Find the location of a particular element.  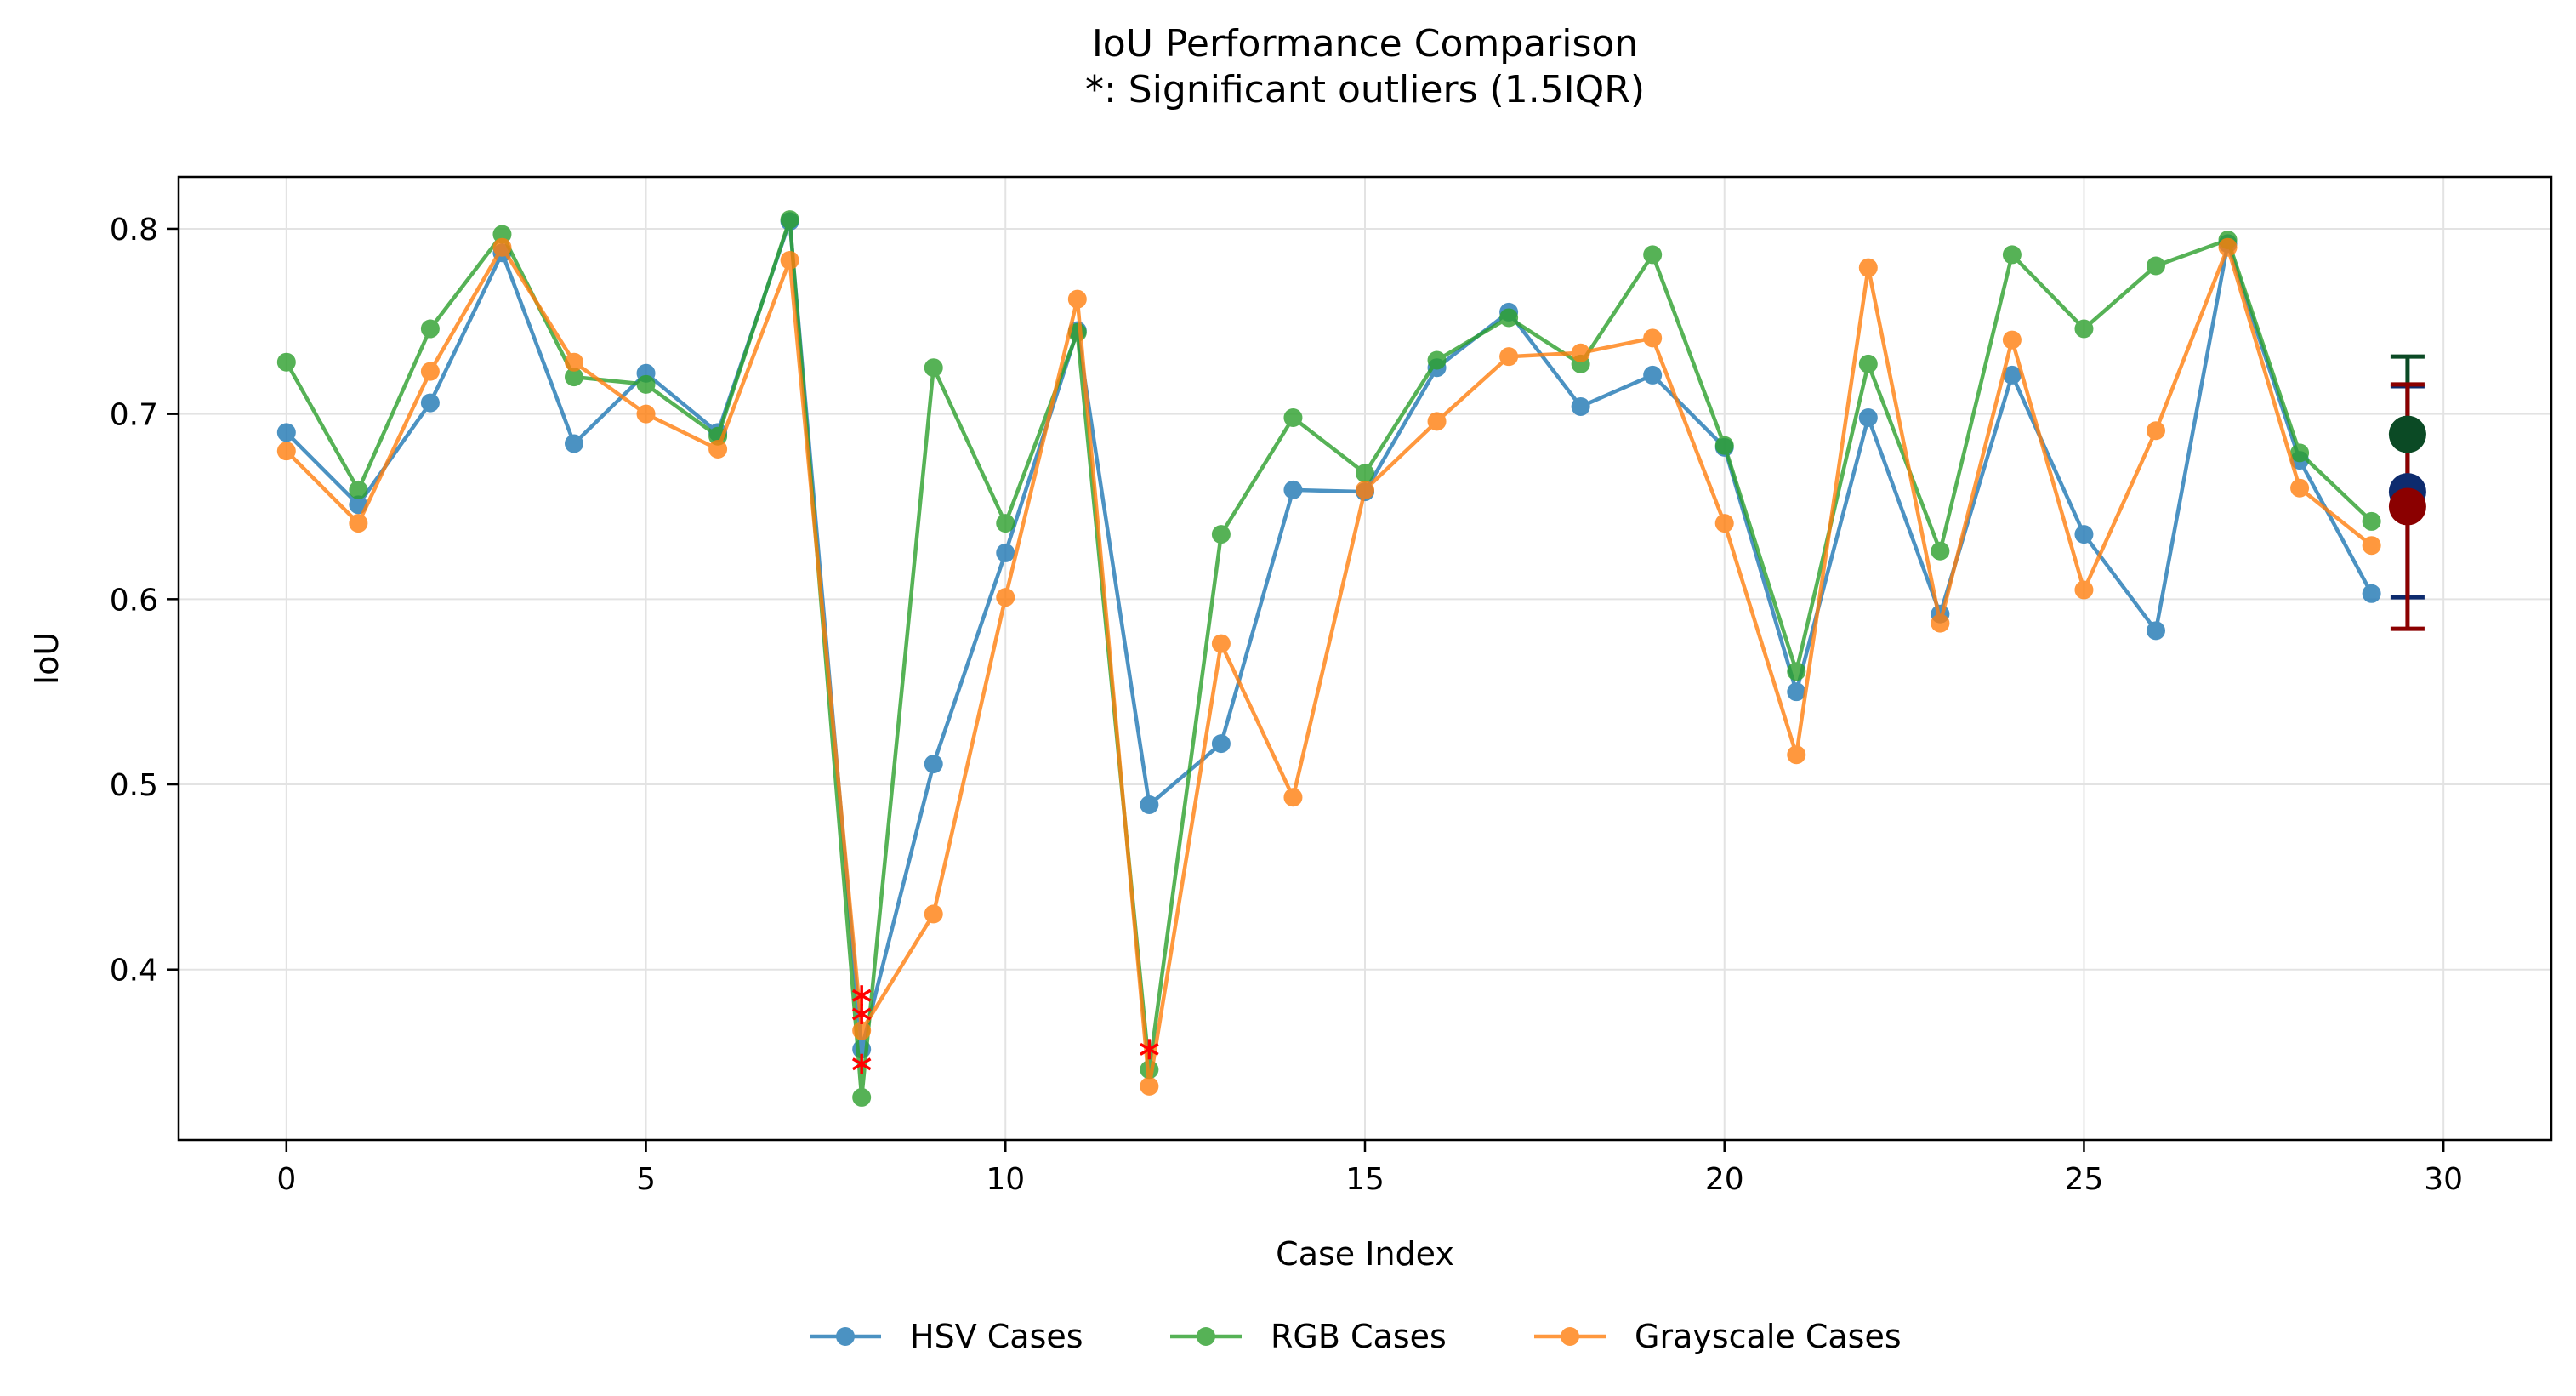

x-tick-label: 20 is located at coordinates (1724, 1179).